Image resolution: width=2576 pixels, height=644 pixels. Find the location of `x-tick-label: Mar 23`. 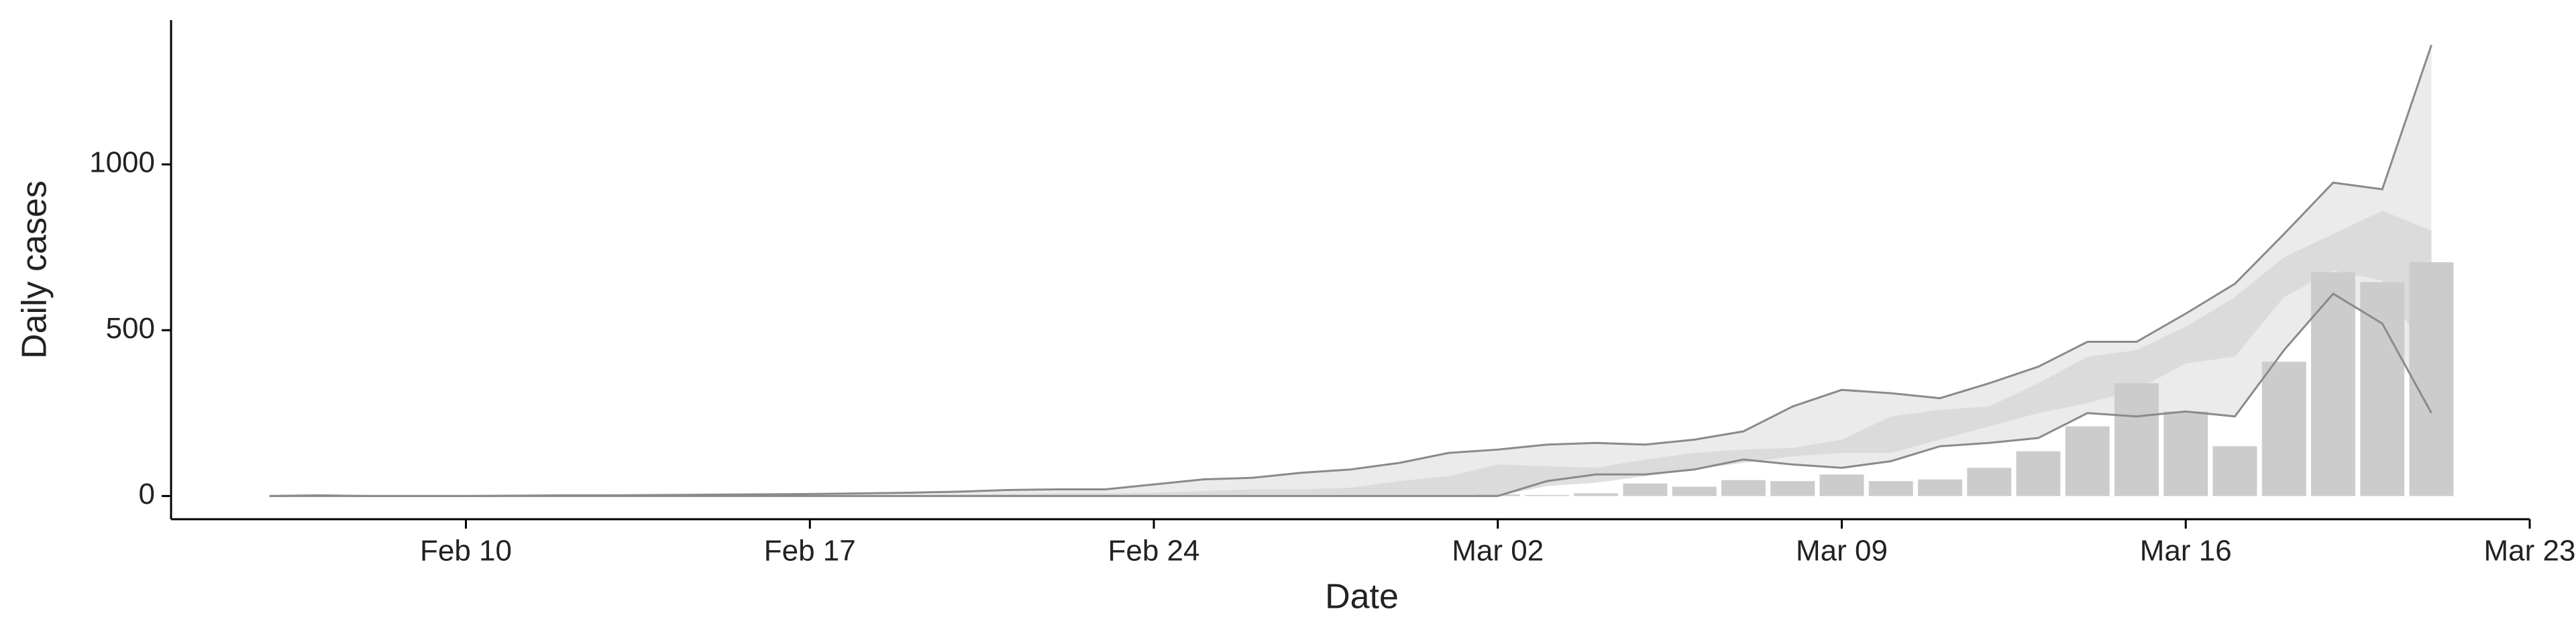

x-tick-label: Mar 23 is located at coordinates (2530, 551).